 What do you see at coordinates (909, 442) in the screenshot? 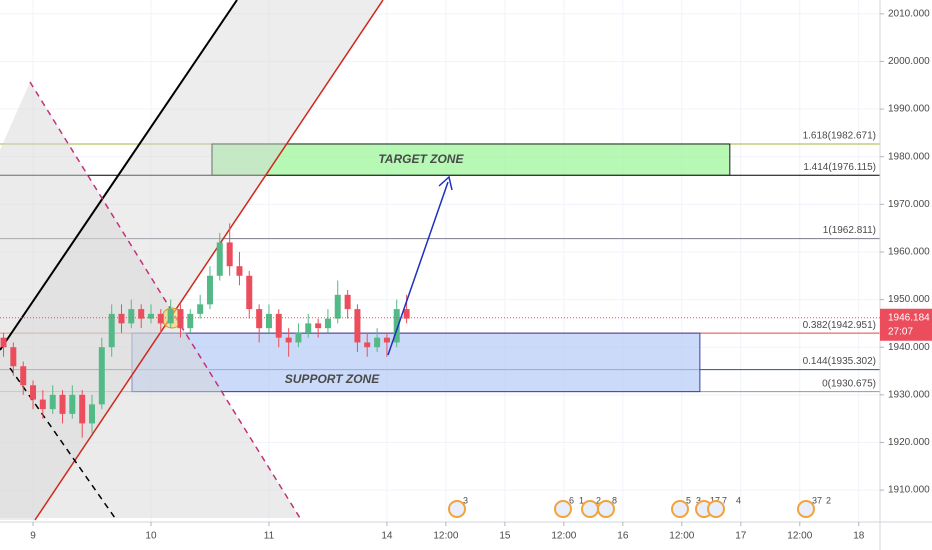
I see `y-tick-label: 1920.000` at bounding box center [909, 442].